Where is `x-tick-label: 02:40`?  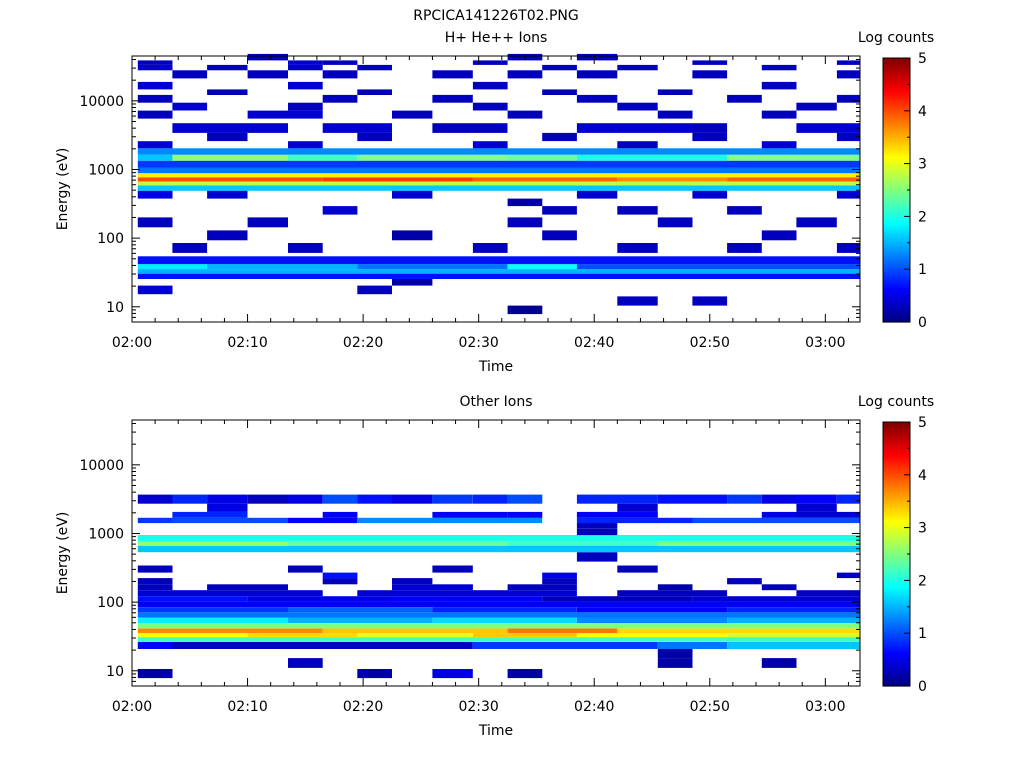
x-tick-label: 02:40 is located at coordinates (594, 343).